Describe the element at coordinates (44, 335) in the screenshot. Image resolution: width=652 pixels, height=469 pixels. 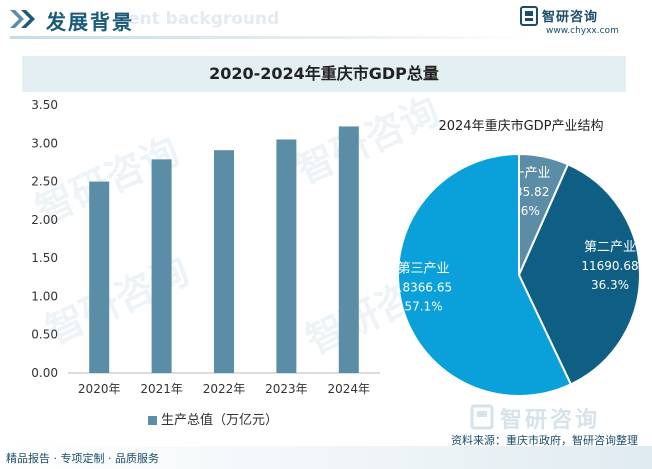
I see `y-tick-label: 0.50` at that location.